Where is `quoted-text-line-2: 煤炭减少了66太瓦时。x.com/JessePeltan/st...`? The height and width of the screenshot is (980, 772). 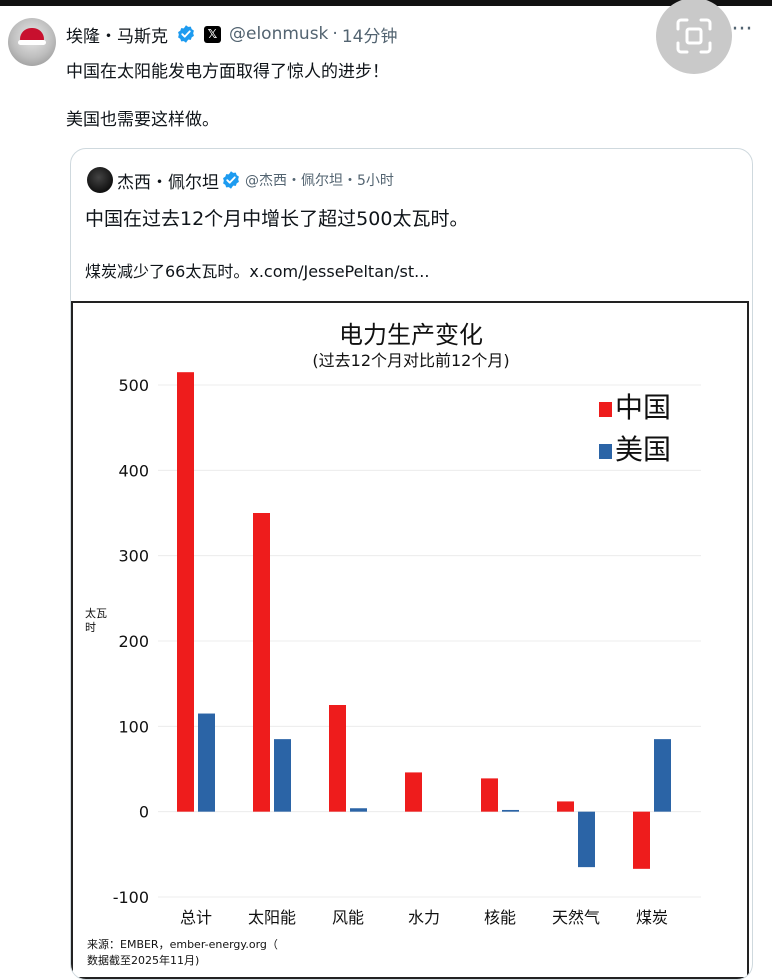
quoted-text-line-2: 煤炭减少了66太瓦时。x.com/JessePeltan/st... is located at coordinates (257, 271).